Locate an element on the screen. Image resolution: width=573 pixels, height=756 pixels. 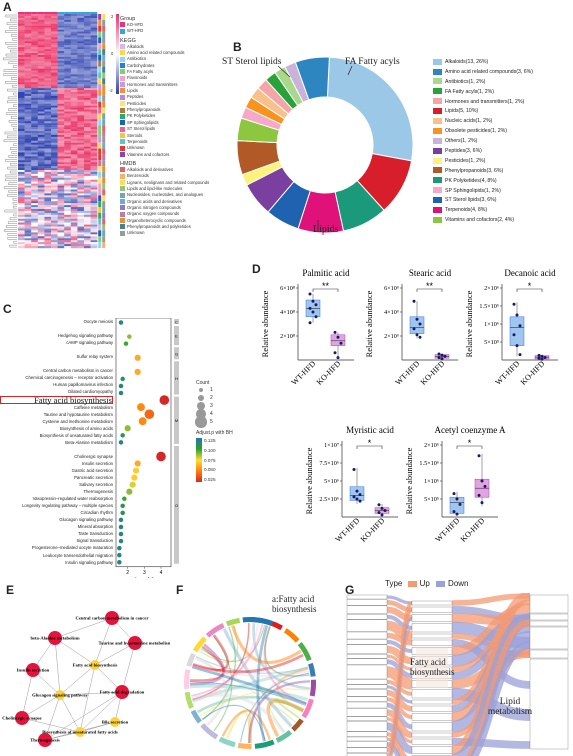
category-label: M is located at coordinates (176, 420).